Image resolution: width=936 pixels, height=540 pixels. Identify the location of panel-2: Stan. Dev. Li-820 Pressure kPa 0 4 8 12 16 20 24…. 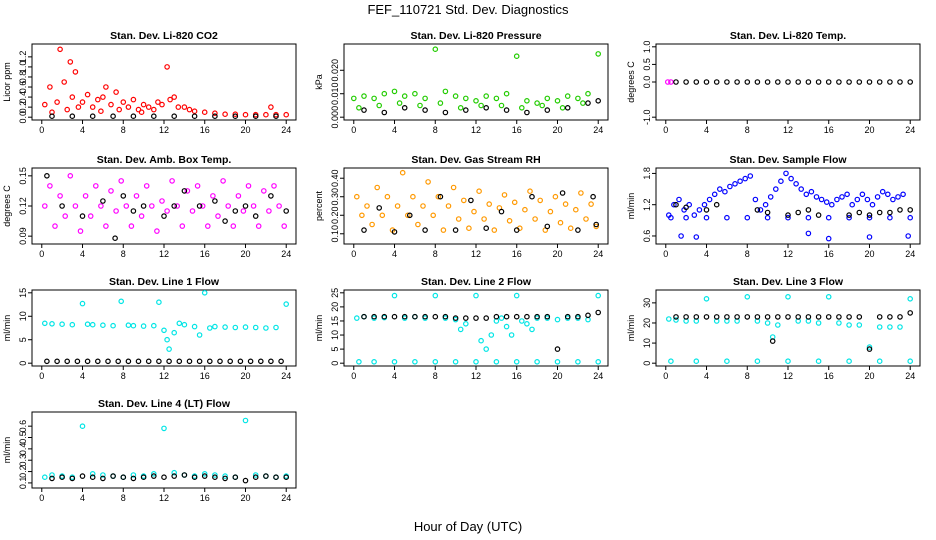
(461, 82).